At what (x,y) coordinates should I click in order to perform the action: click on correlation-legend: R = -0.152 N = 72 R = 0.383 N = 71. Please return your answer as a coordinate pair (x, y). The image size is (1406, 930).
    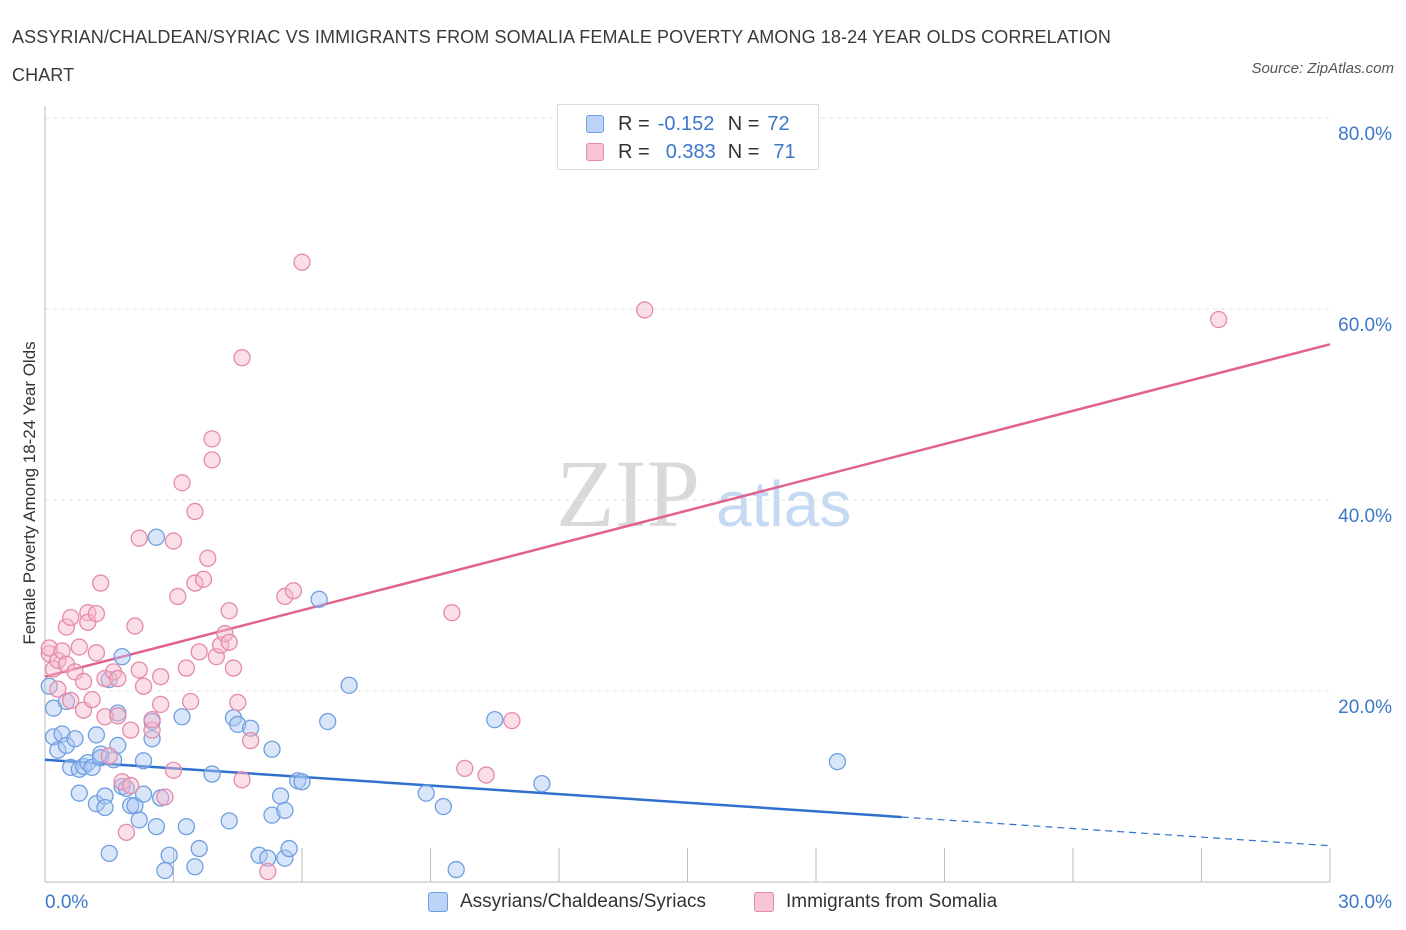
    Looking at the image, I should click on (688, 137).